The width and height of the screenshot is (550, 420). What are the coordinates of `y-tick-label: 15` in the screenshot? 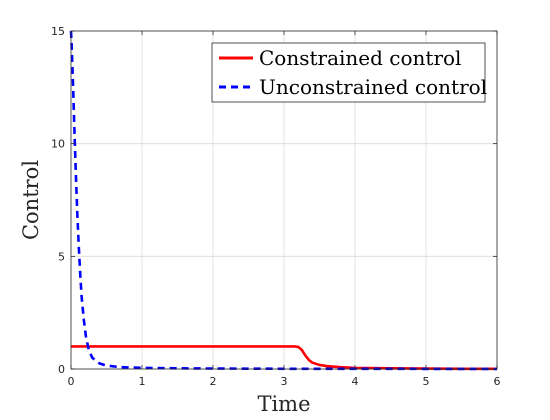 It's located at (58, 31).